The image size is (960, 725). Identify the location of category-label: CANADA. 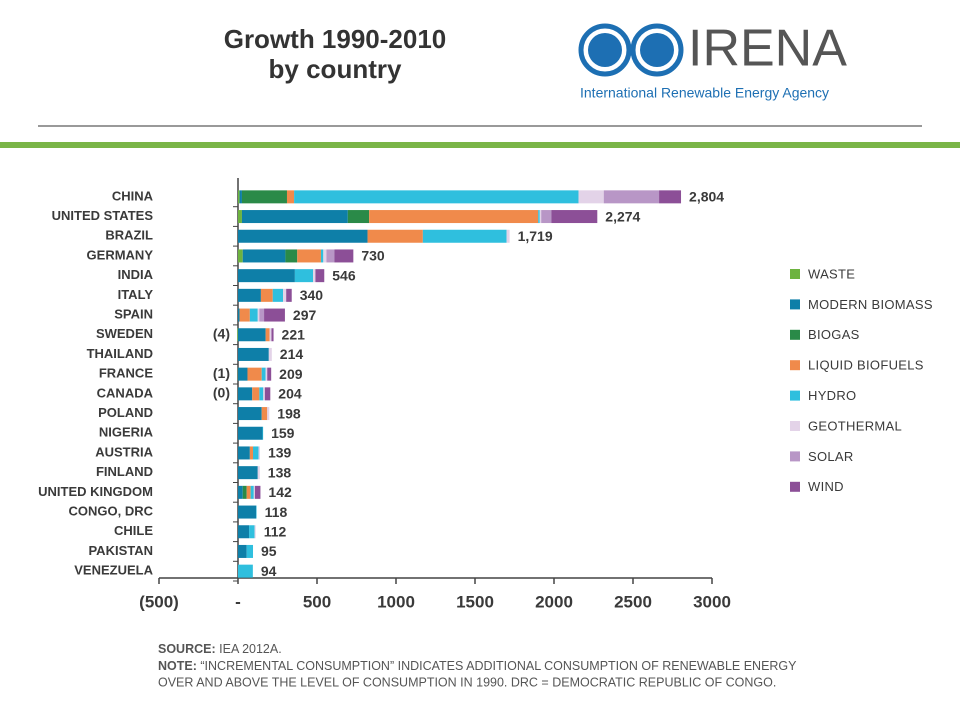
(125, 392).